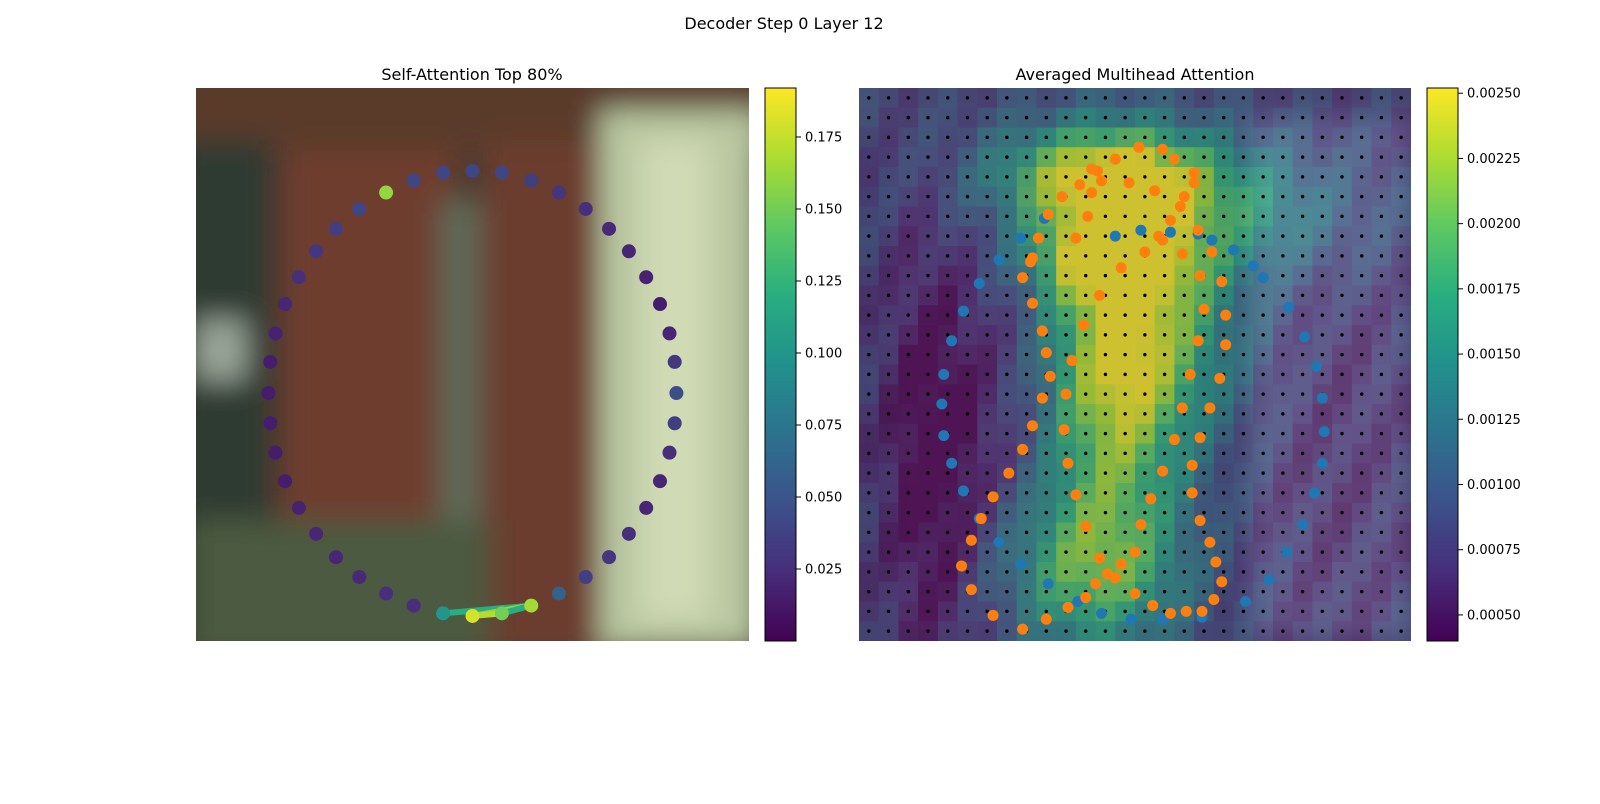 This screenshot has height=804, width=1600. I want to click on right-colorbar-gradient, so click(1442, 364).